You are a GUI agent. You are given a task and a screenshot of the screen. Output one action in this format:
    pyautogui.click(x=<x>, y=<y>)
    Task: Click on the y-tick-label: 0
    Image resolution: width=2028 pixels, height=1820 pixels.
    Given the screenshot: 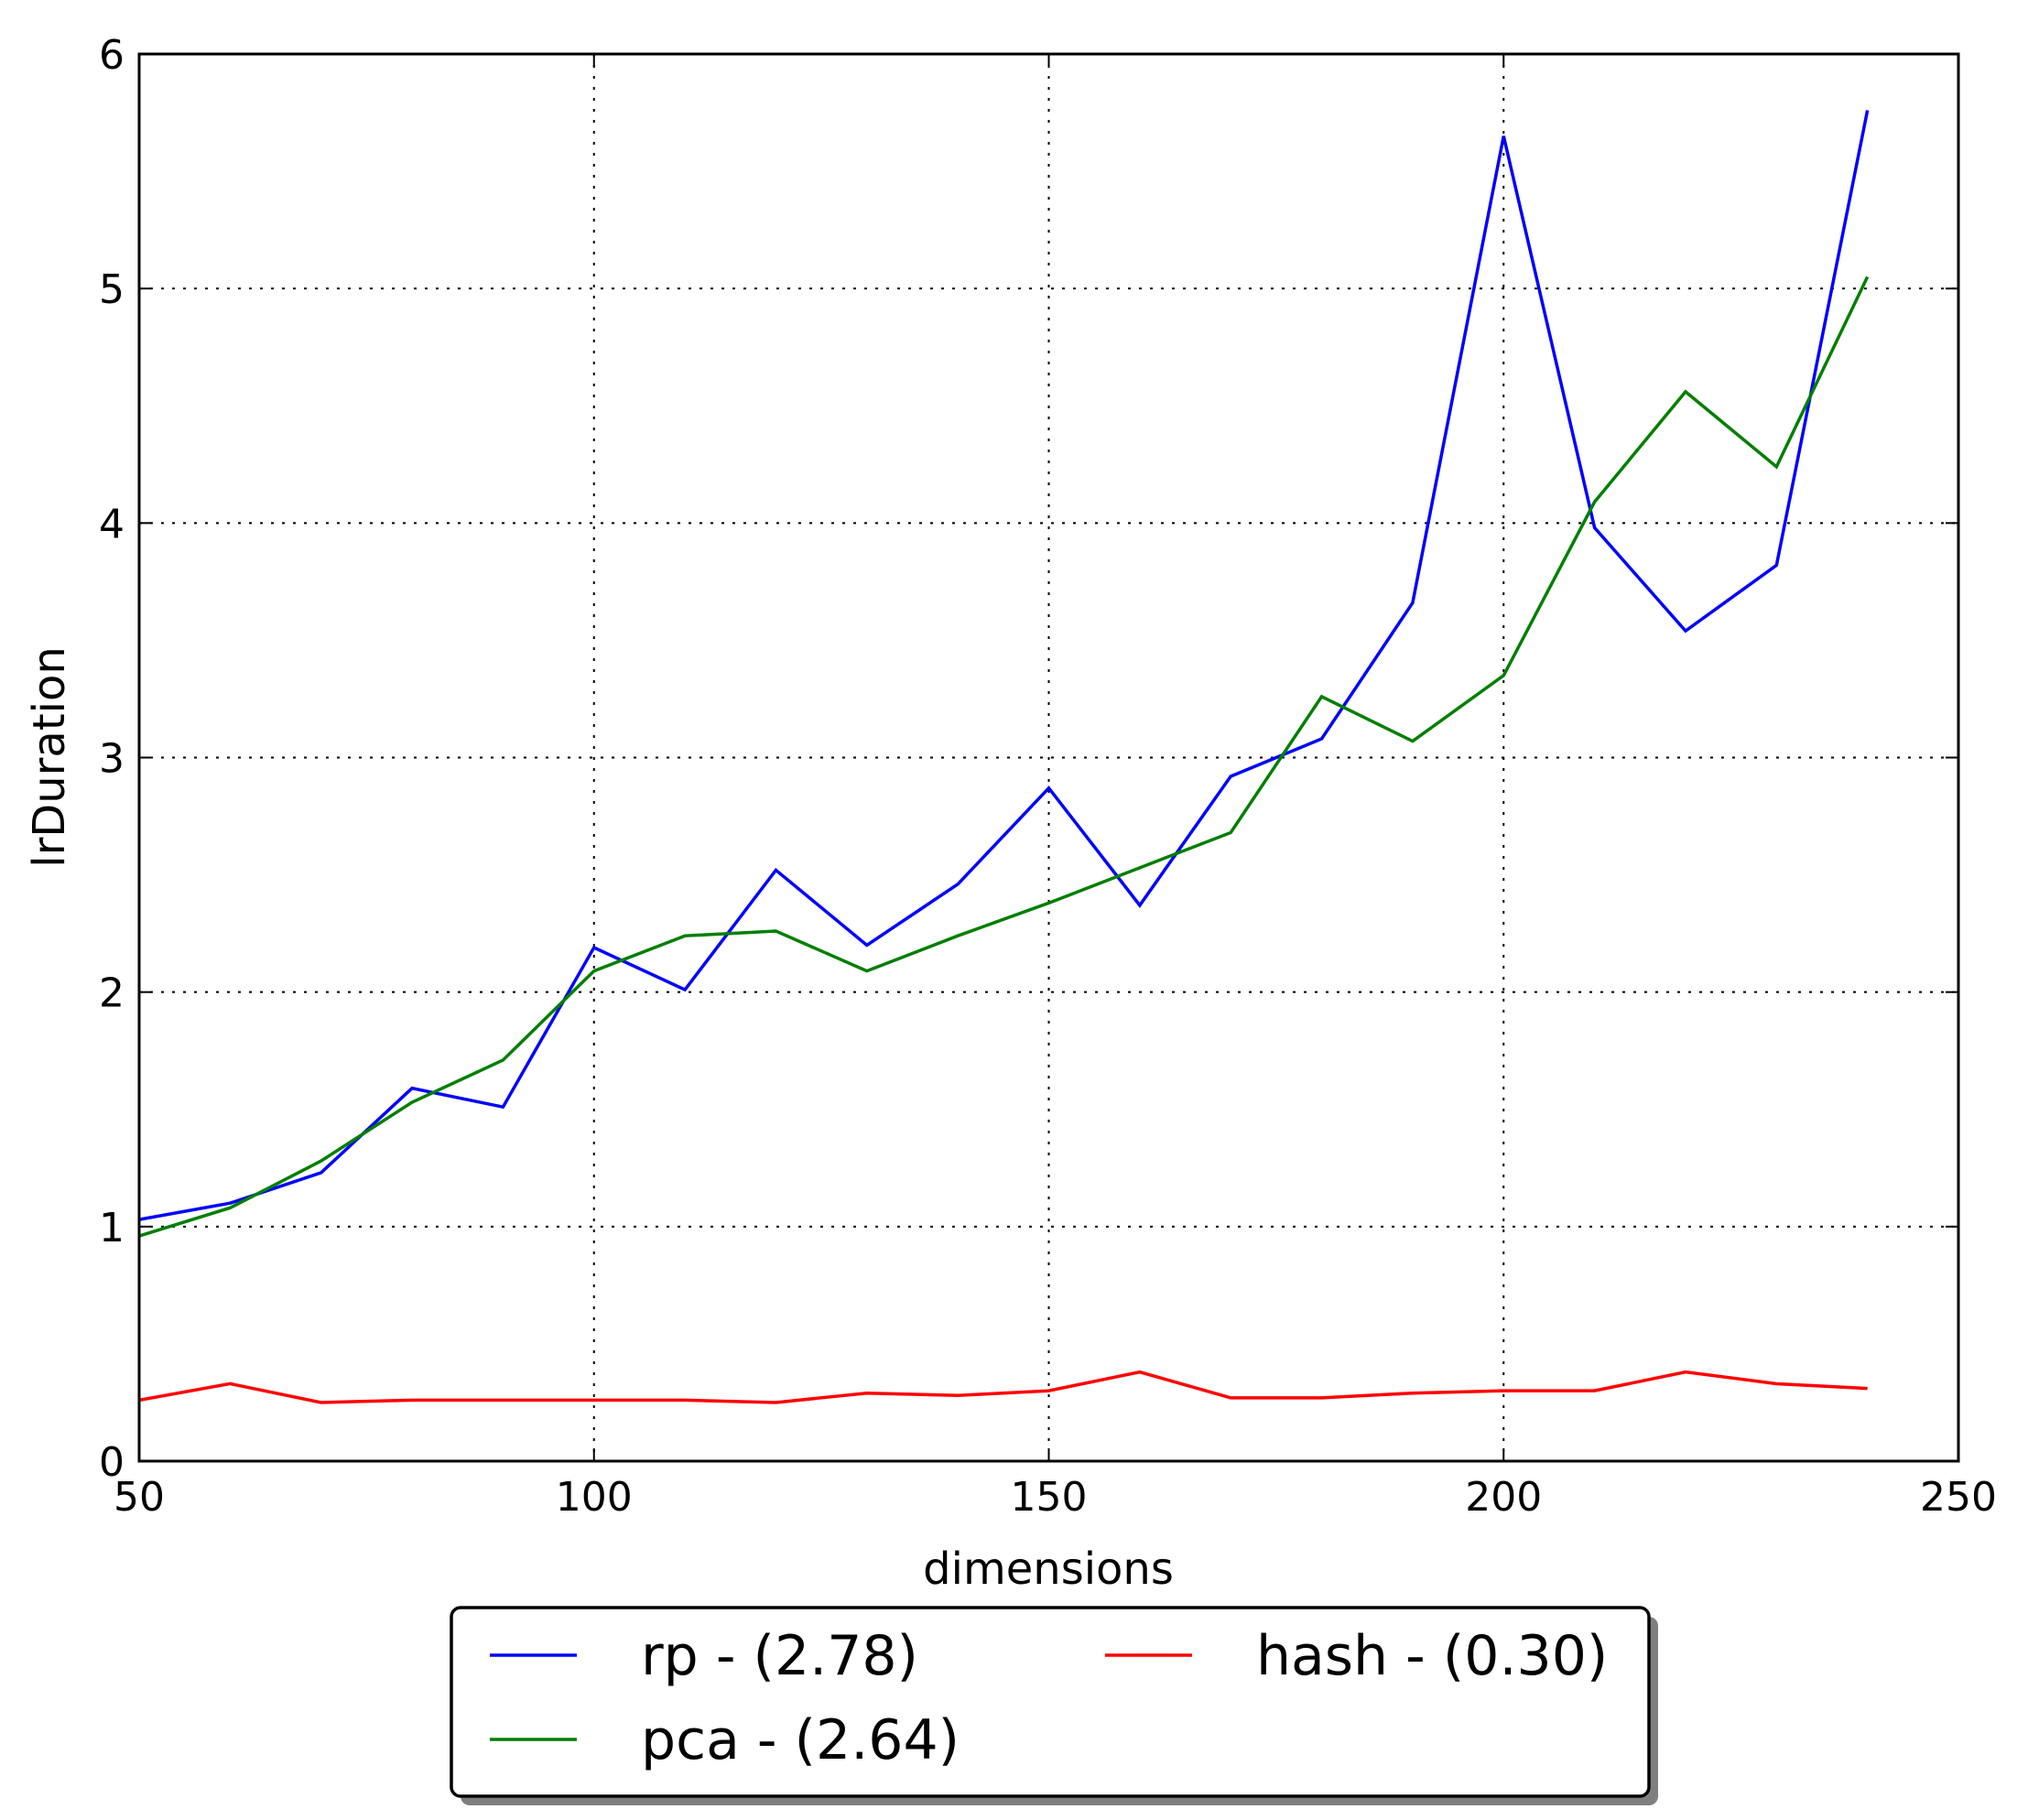 What is the action you would take?
    pyautogui.click(x=112, y=1462)
    